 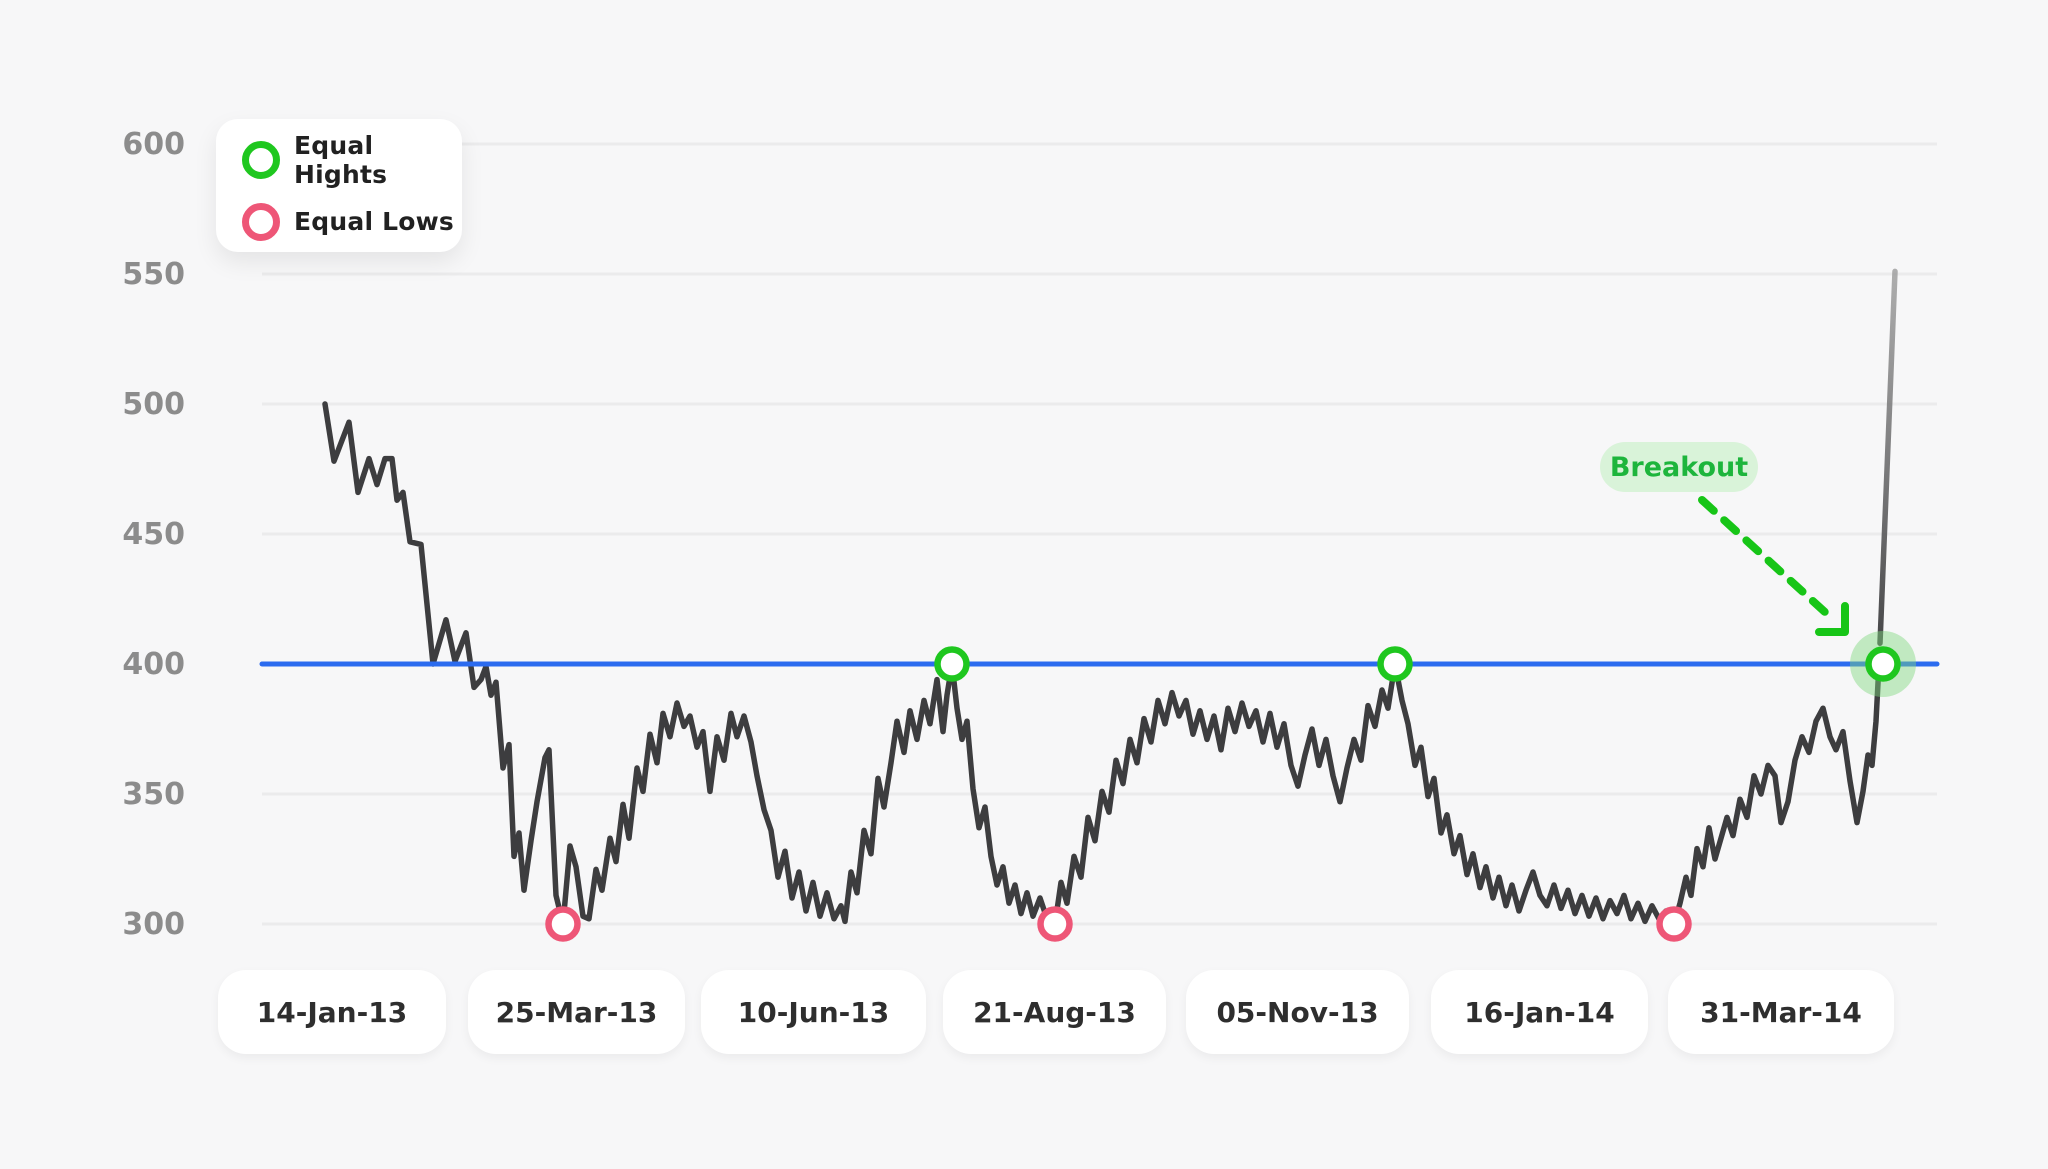 I want to click on y-axis-tick-label: 450, so click(x=153, y=534).